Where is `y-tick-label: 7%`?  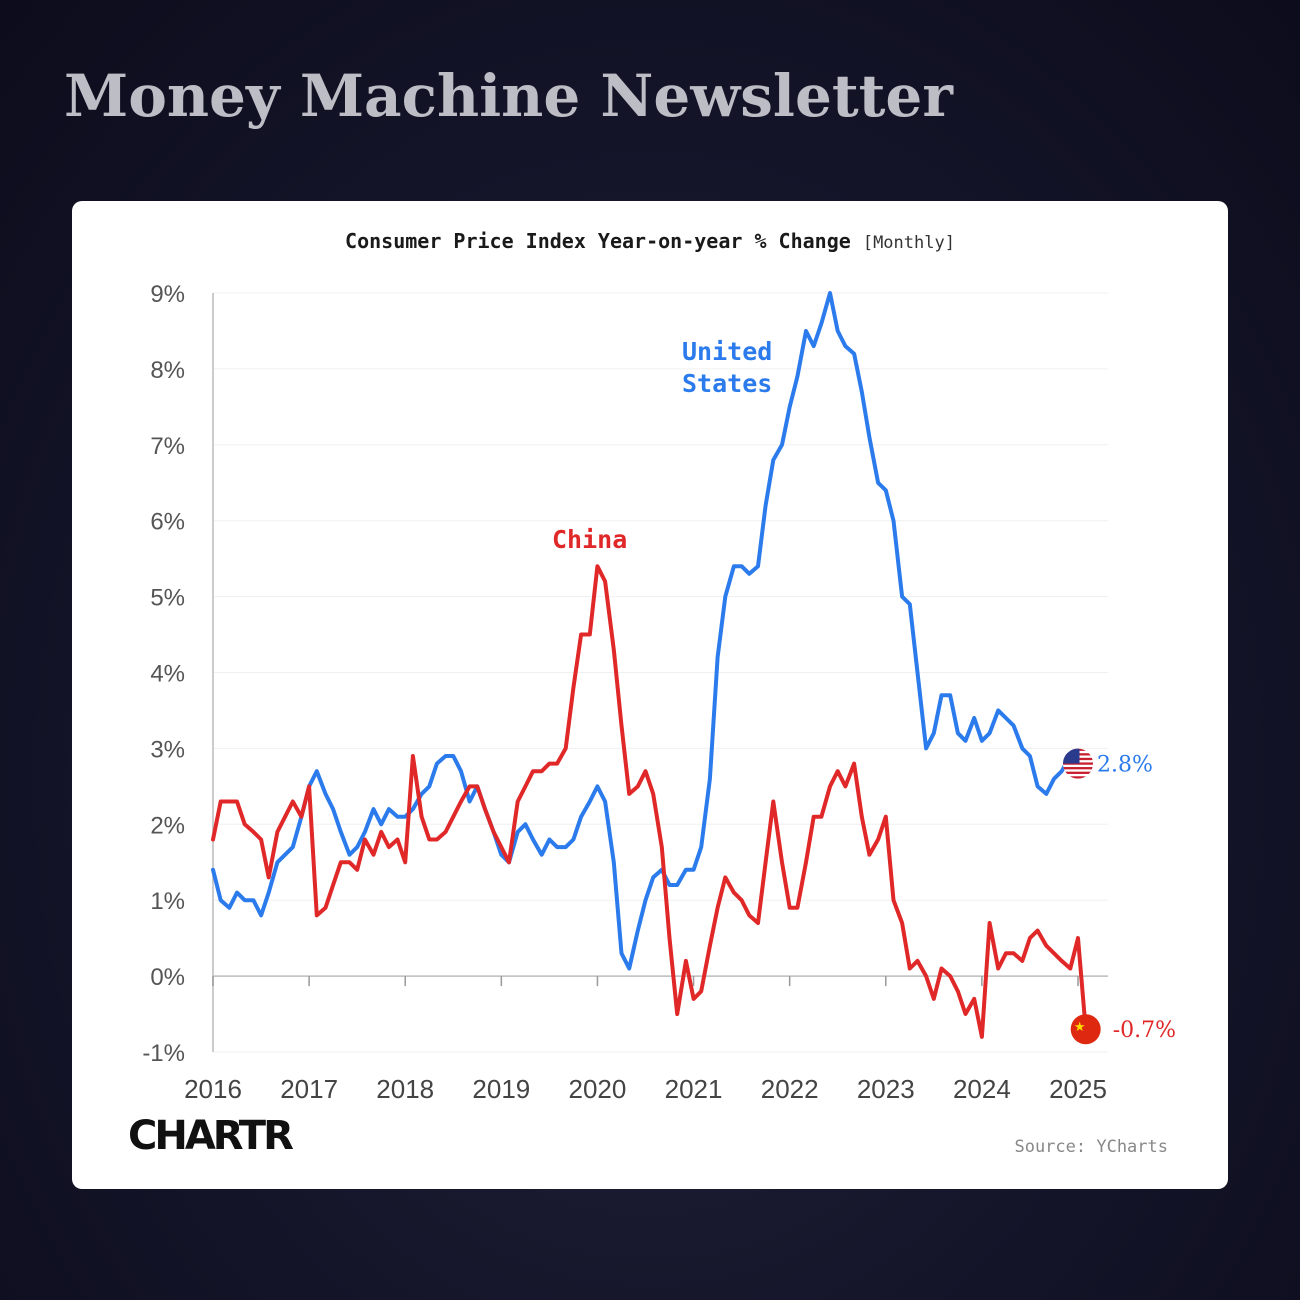
y-tick-label: 7% is located at coordinates (167, 446).